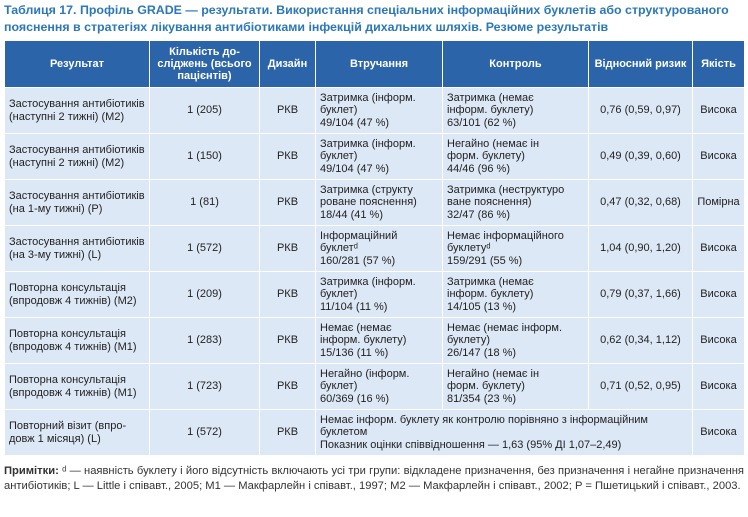  Describe the element at coordinates (640, 110) in the screenshot. I see `cell-relative-risk: 0,76 (0,59, 0,97)` at that location.